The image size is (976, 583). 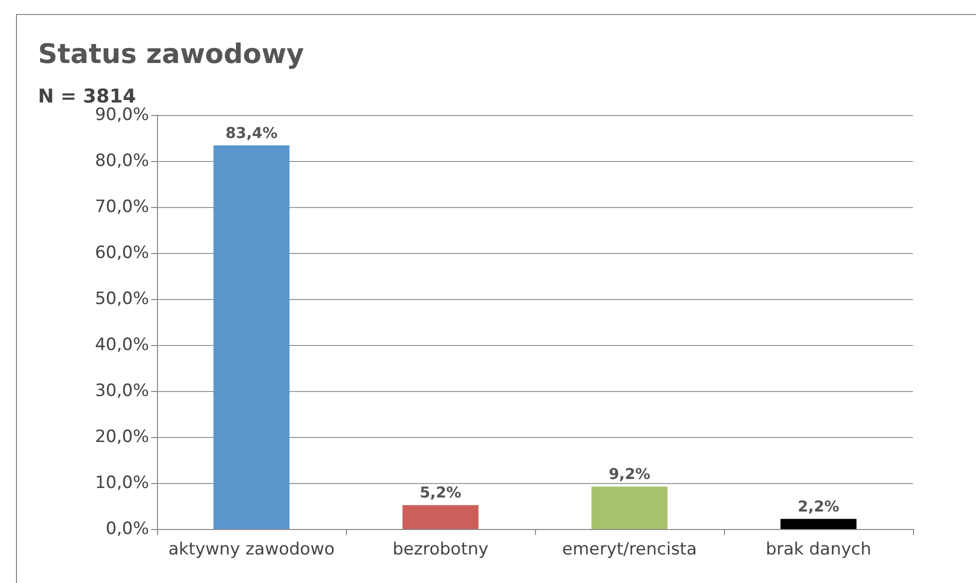 What do you see at coordinates (251, 133) in the screenshot?
I see `data-label: 83,4%` at bounding box center [251, 133].